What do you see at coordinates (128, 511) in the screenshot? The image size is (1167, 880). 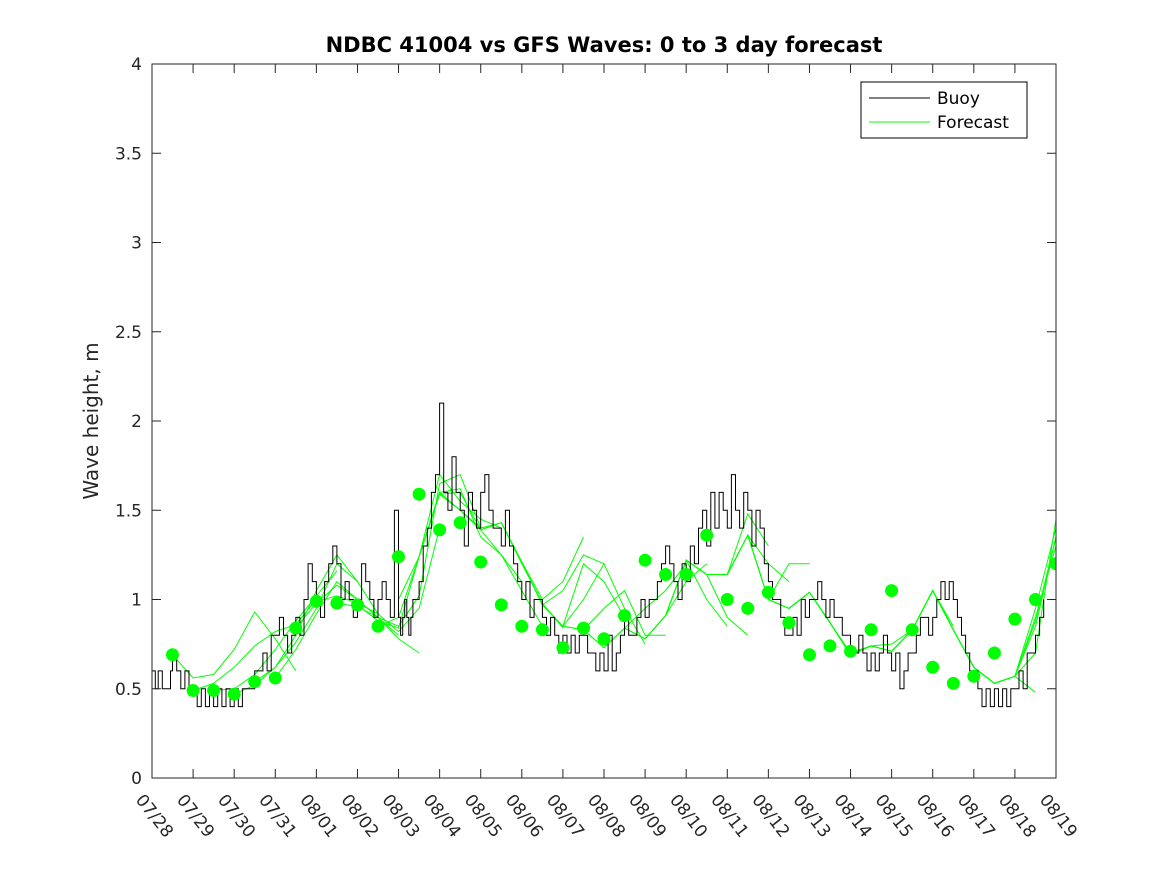 I see `y-tick-label: 1.5` at bounding box center [128, 511].